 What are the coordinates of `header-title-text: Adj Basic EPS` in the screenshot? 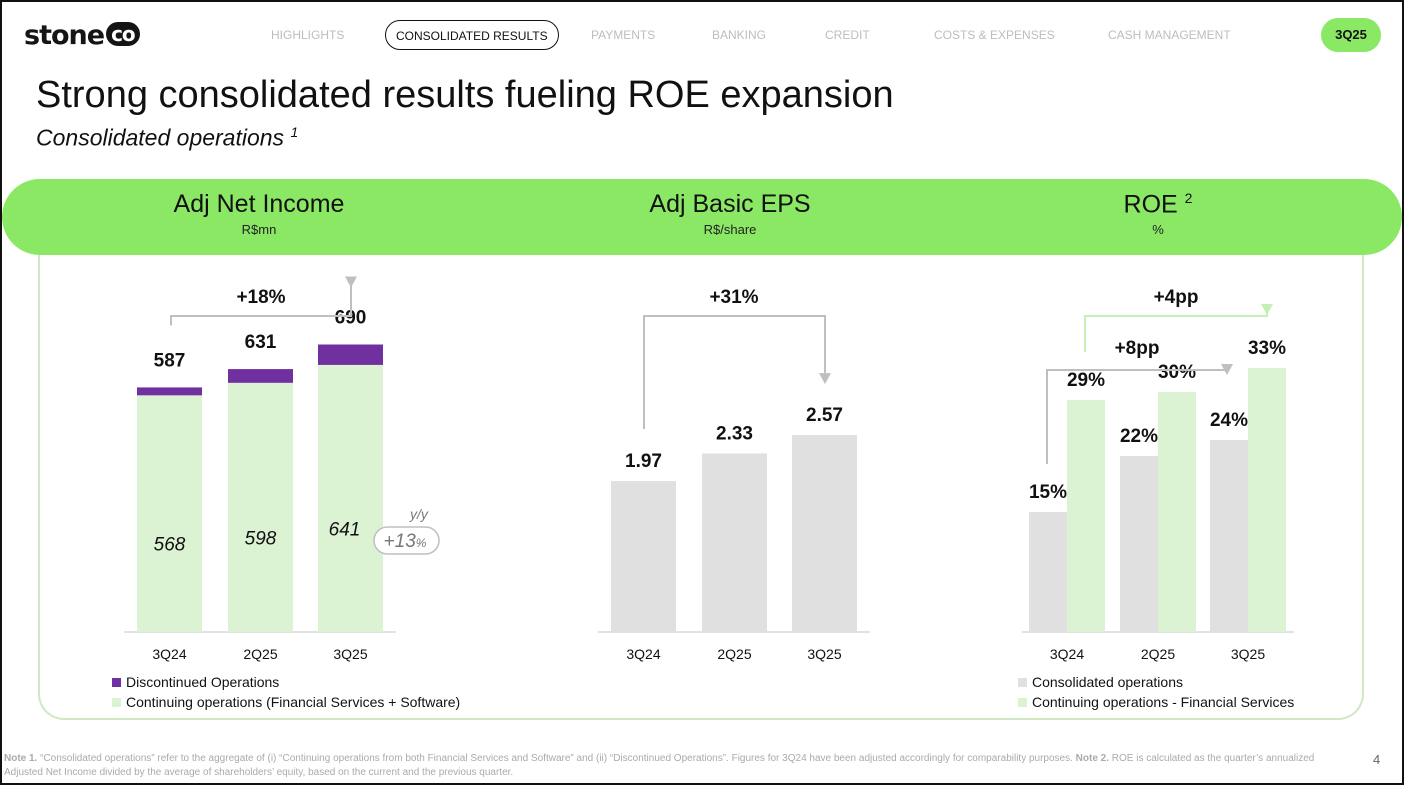 It's located at (730, 204).